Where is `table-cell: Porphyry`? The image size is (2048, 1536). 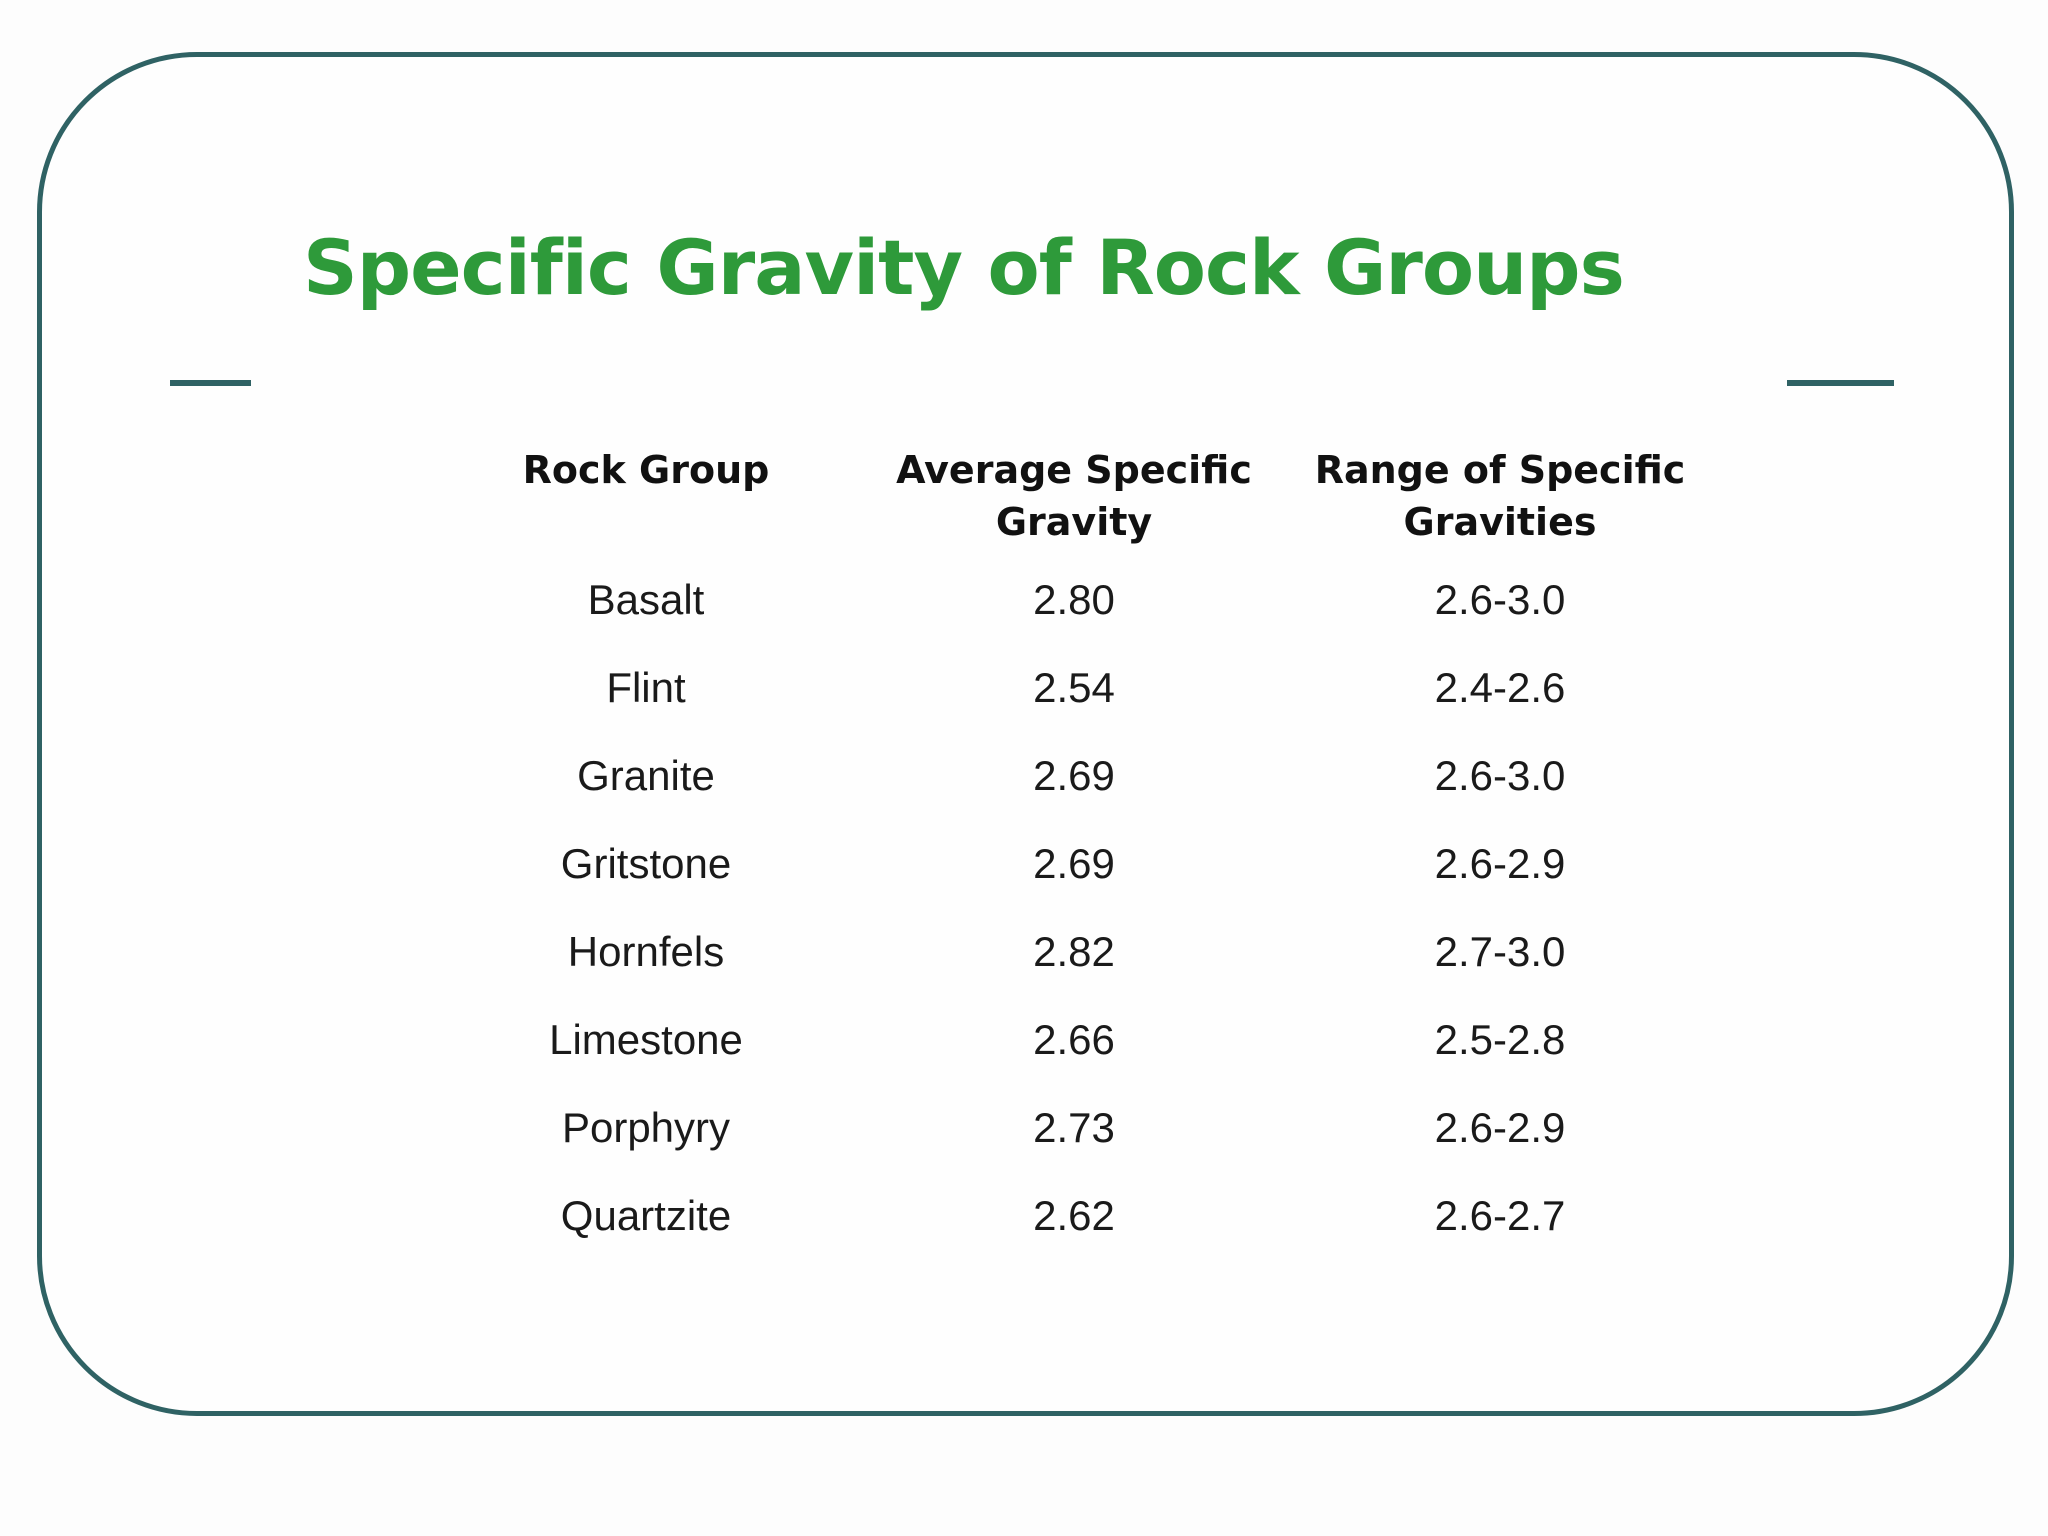
table-cell: Porphyry is located at coordinates (646, 1127).